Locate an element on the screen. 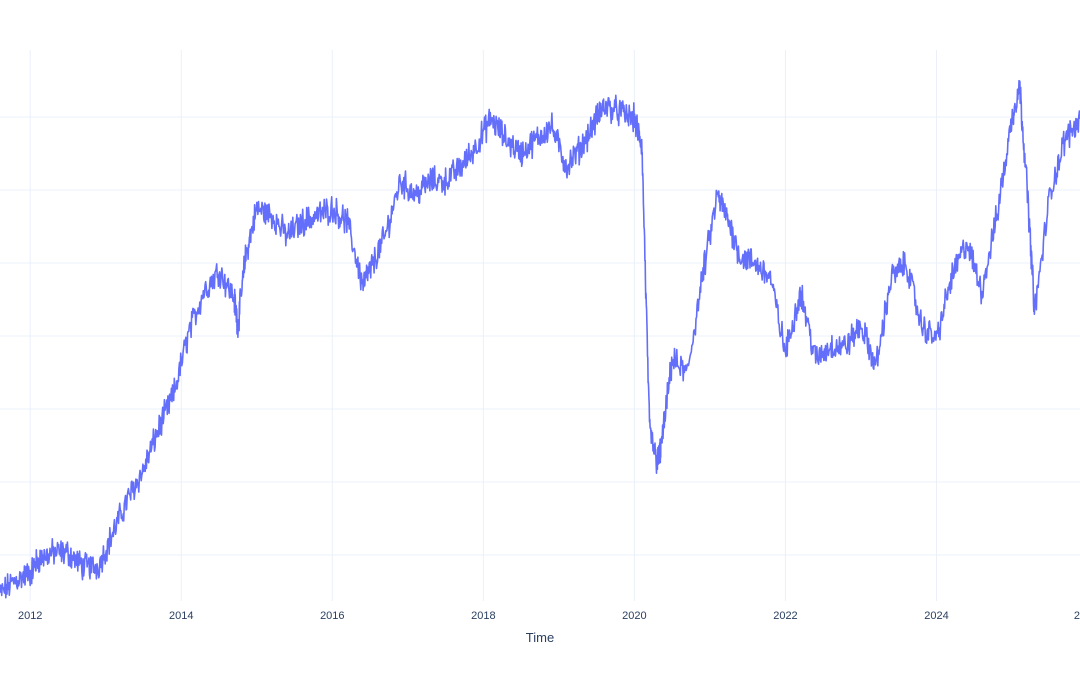 The width and height of the screenshot is (1080, 675). x-tick-label: 2020 is located at coordinates (634, 616).